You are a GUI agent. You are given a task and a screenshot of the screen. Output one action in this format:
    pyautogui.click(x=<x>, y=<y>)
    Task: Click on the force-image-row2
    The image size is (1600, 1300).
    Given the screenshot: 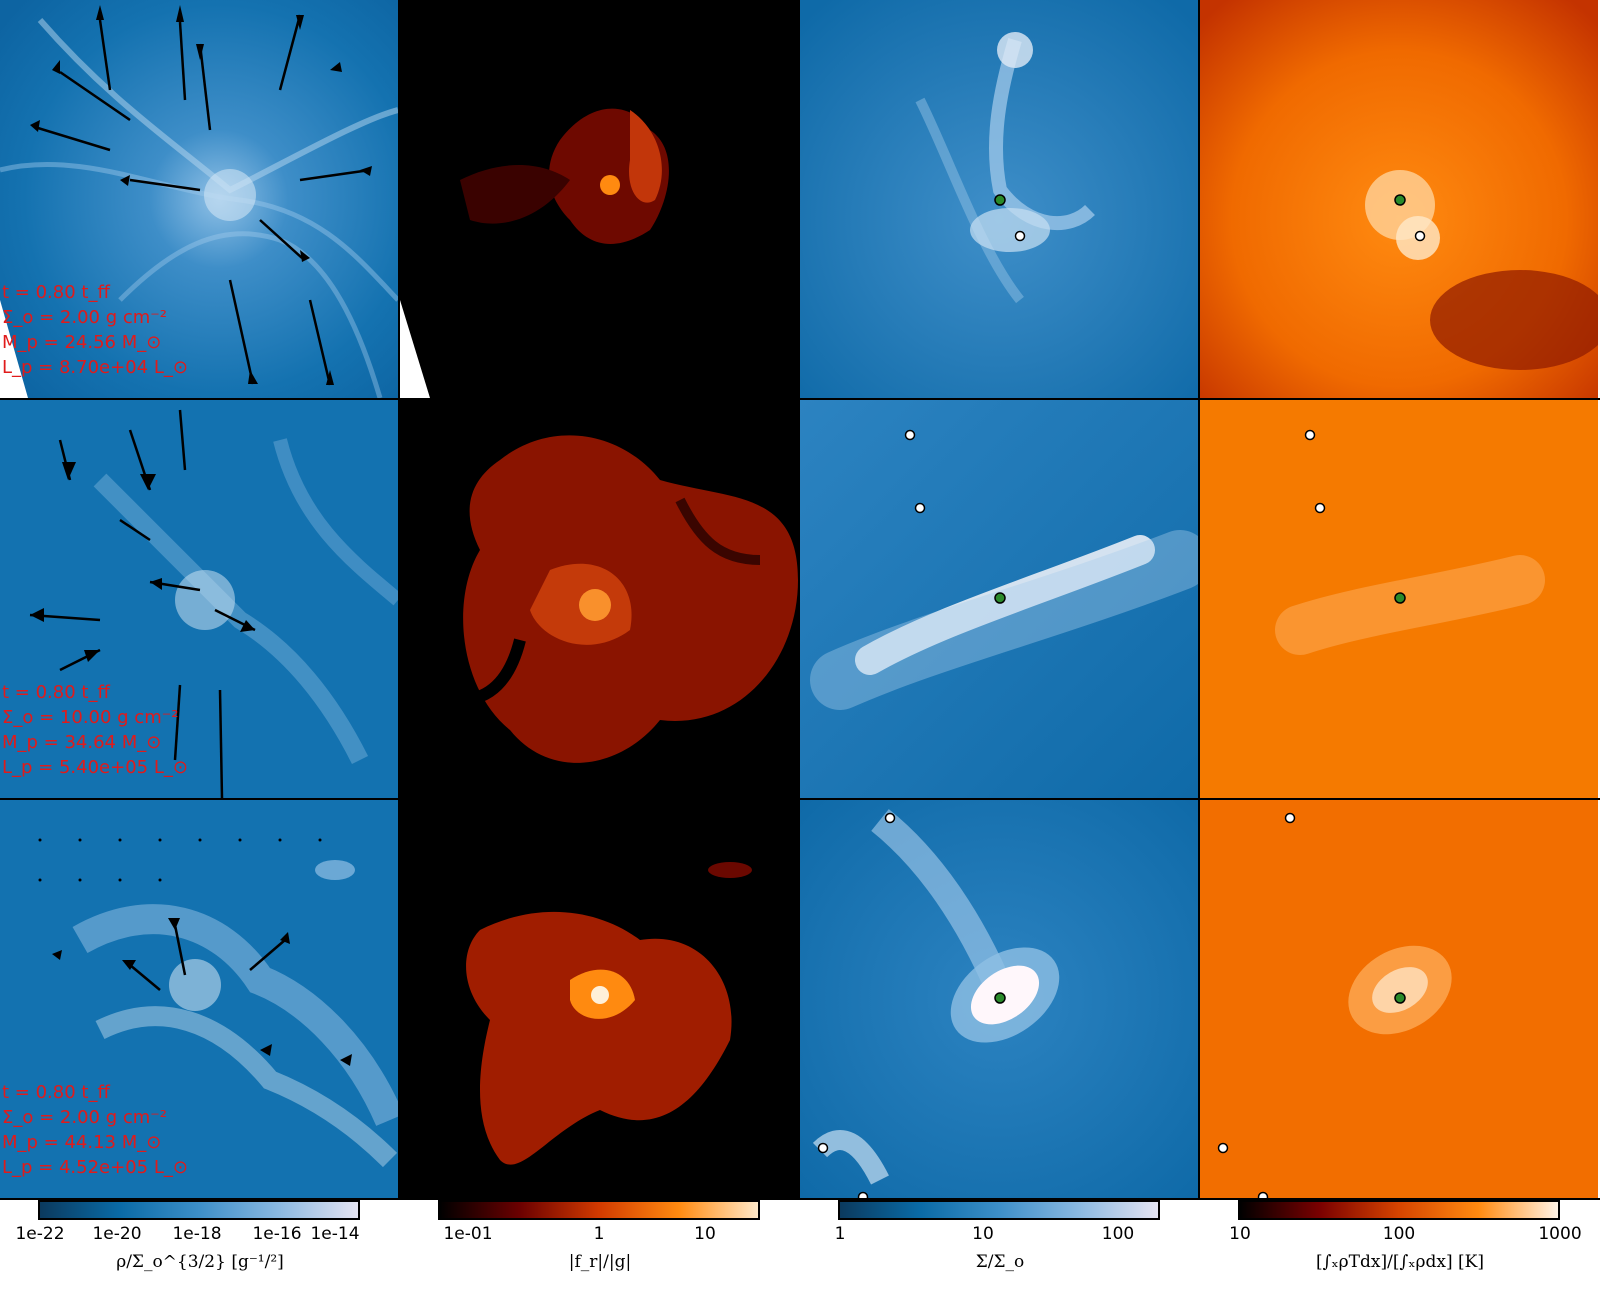 What is the action you would take?
    pyautogui.click(x=599, y=599)
    